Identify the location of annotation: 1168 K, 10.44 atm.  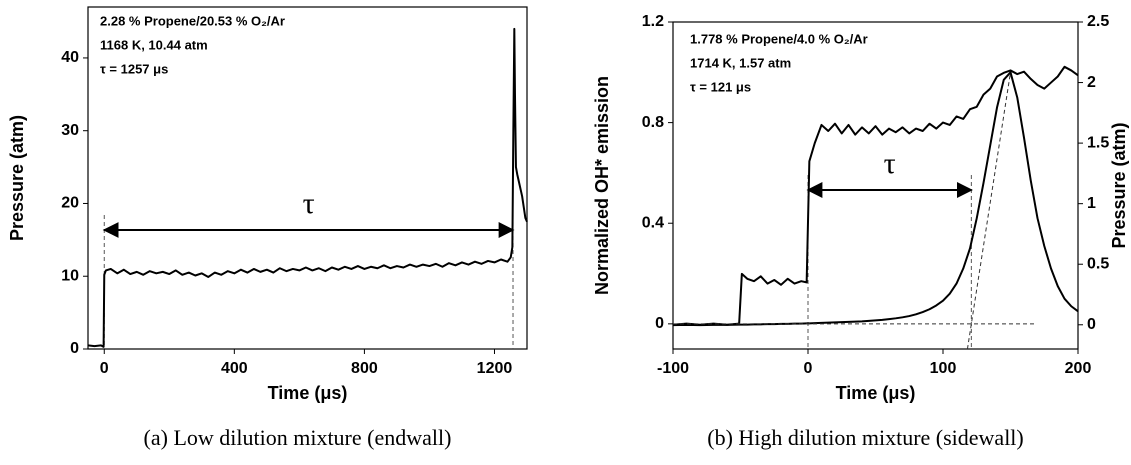
(154, 44).